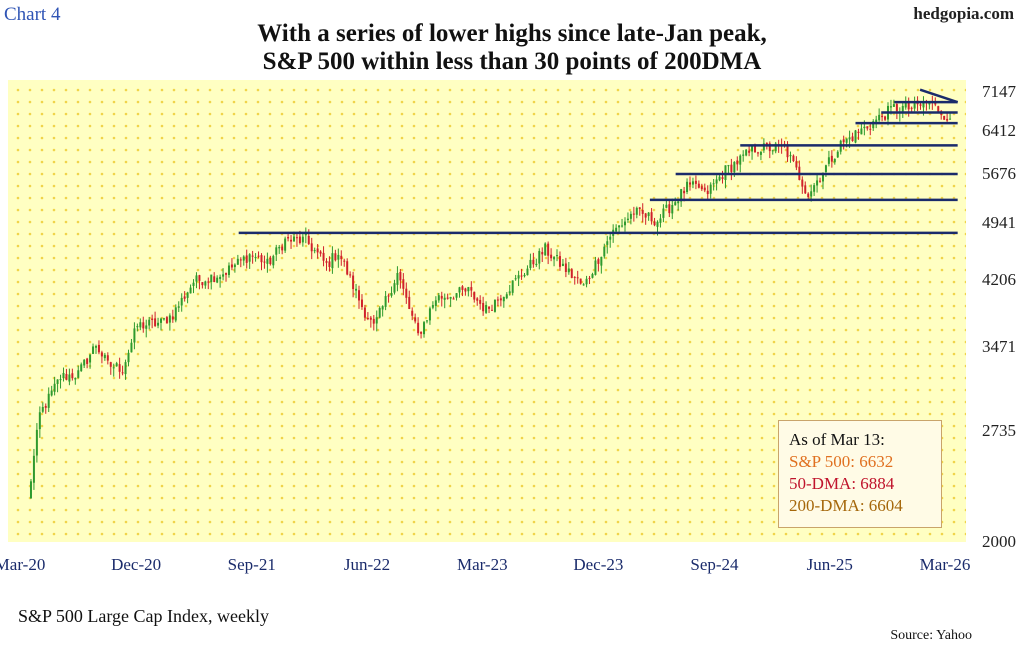 This screenshot has height=654, width=1024. Describe the element at coordinates (999, 223) in the screenshot. I see `y-tick-label: 4941` at that location.